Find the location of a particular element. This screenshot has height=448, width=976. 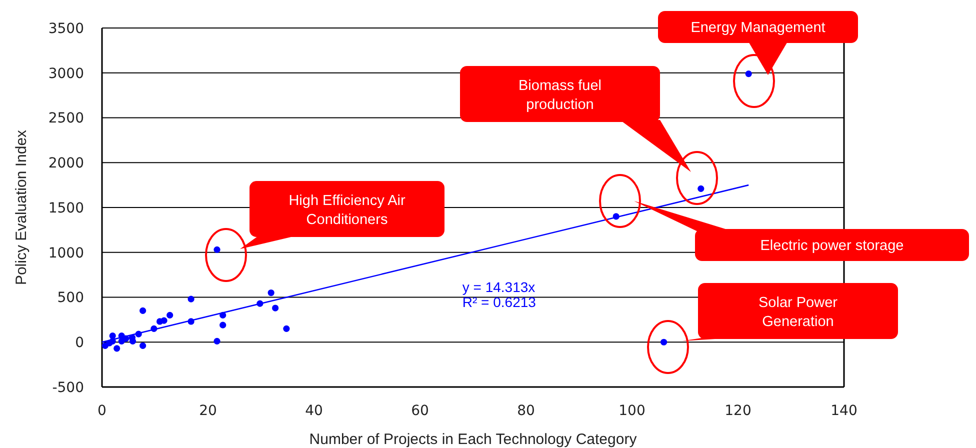

annotation: Energy Management is located at coordinates (758, 28).